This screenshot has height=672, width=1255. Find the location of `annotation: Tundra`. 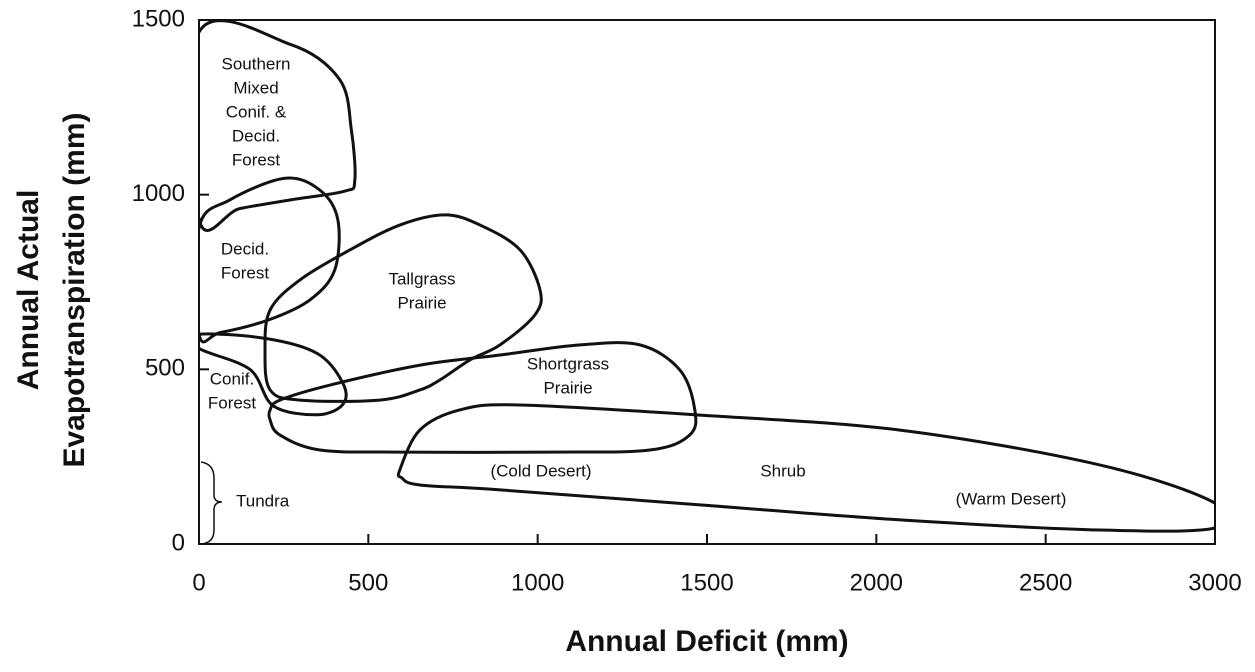

annotation: Tundra is located at coordinates (263, 500).